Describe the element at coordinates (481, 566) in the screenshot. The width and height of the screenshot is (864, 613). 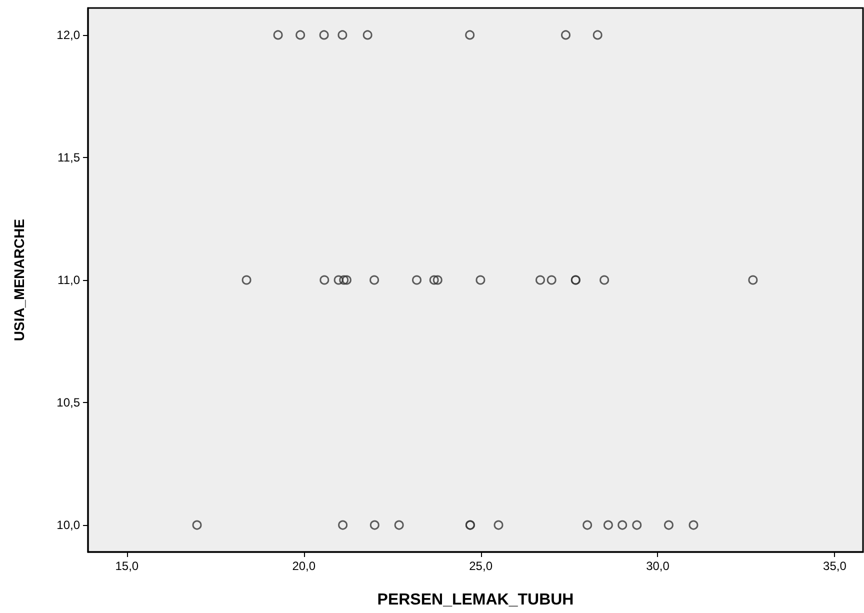
I see `x-tick-label: 25,0` at that location.